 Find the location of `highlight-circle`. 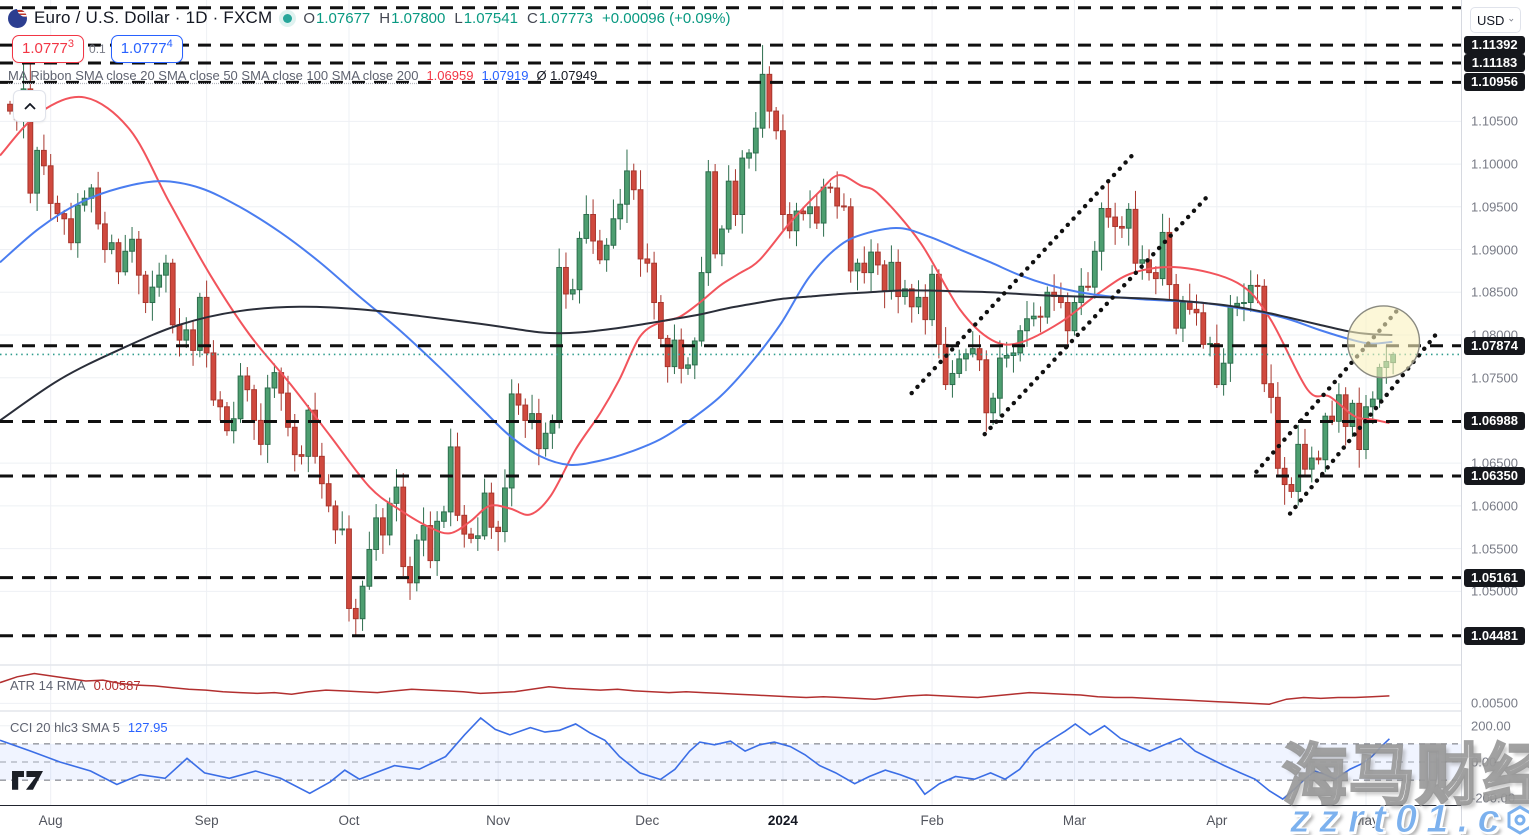

highlight-circle is located at coordinates (1383, 342).